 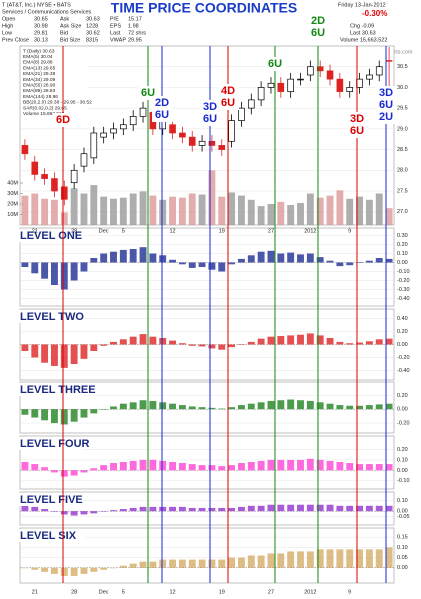 I want to click on legend-entry: EMA(89) 28.83, so click(x=39, y=91).